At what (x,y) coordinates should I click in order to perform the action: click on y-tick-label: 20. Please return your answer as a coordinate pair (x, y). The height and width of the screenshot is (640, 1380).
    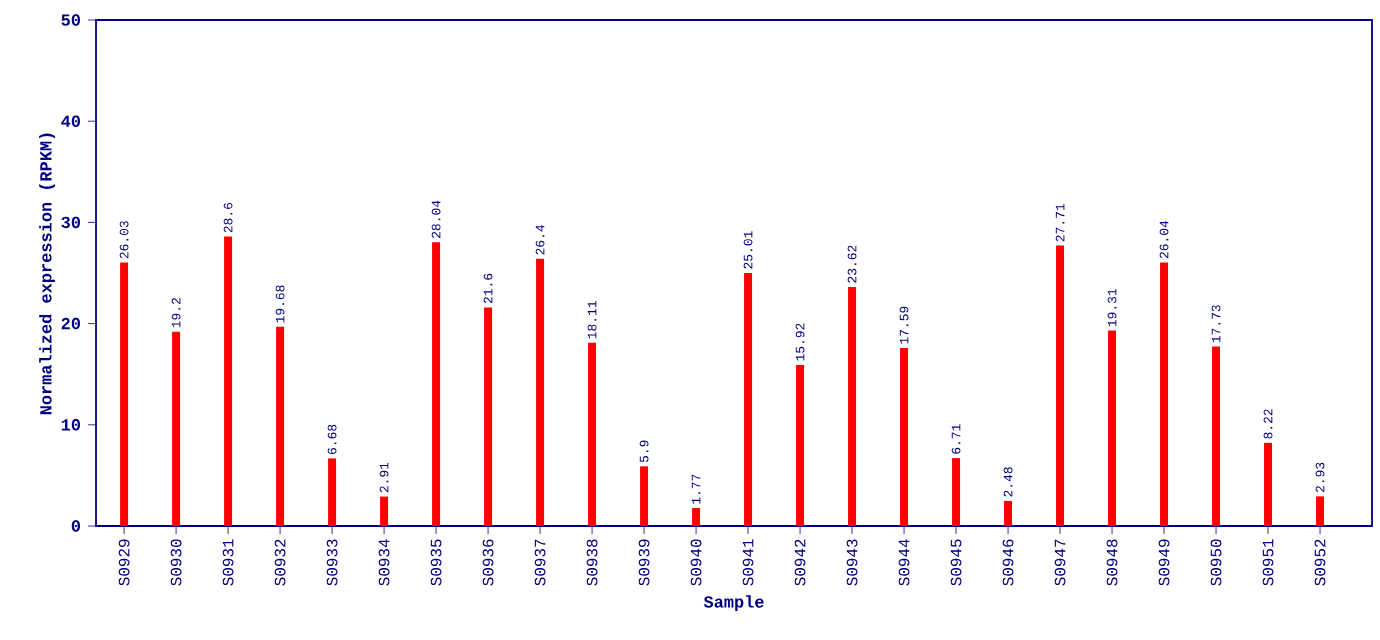
    Looking at the image, I should click on (70, 323).